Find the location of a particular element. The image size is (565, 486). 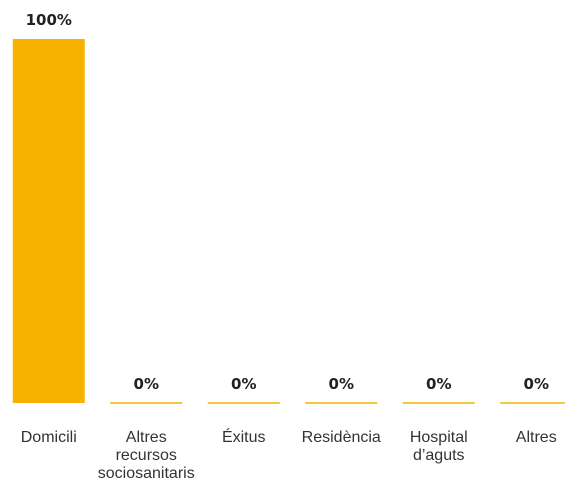

category-label-3: Residència is located at coordinates (341, 437).